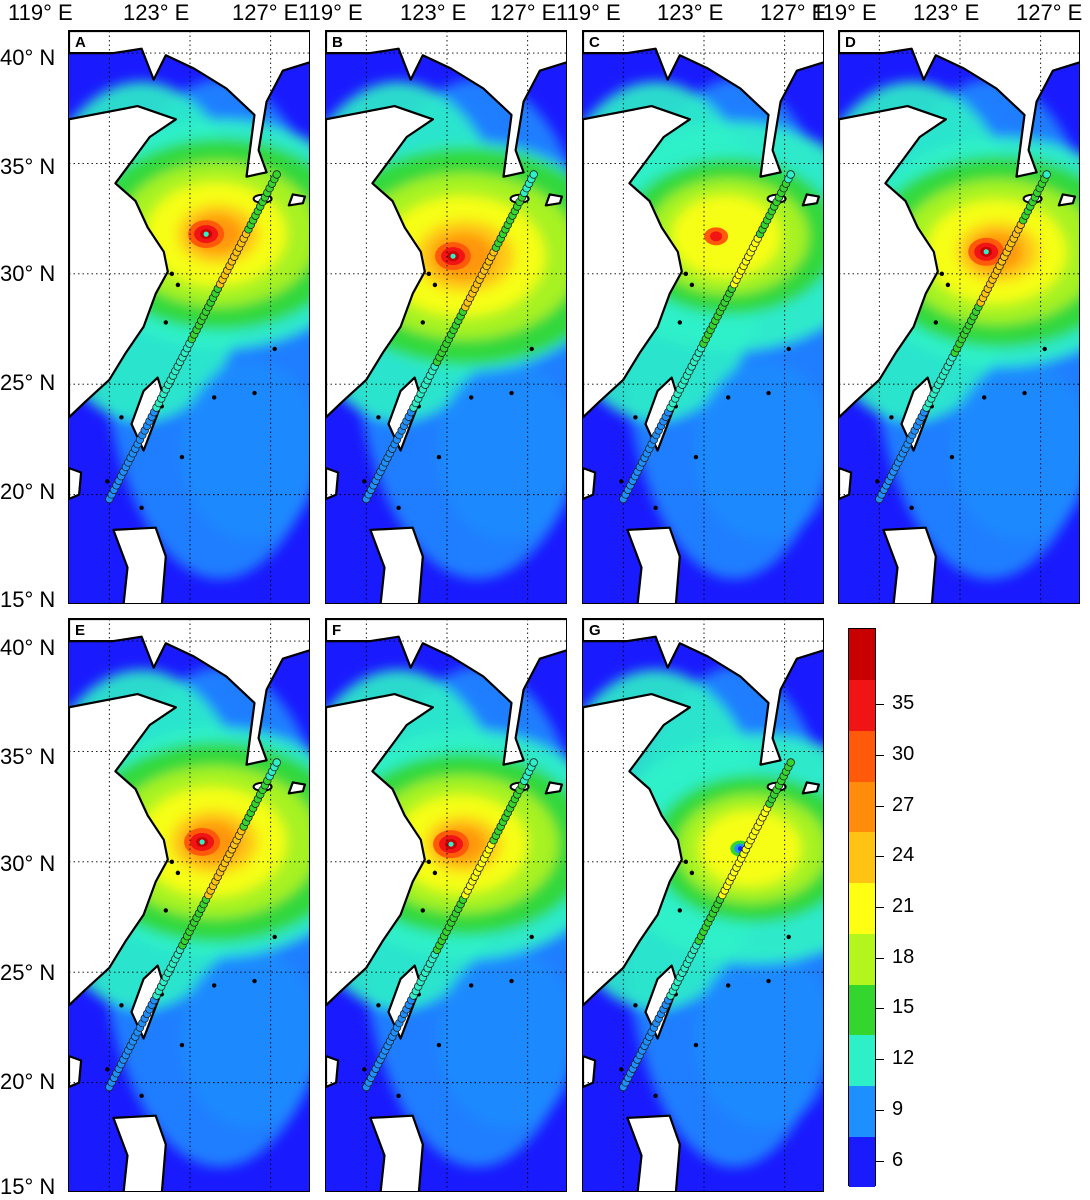  What do you see at coordinates (903, 956) in the screenshot?
I see `colorbar-tick-label: 18` at bounding box center [903, 956].